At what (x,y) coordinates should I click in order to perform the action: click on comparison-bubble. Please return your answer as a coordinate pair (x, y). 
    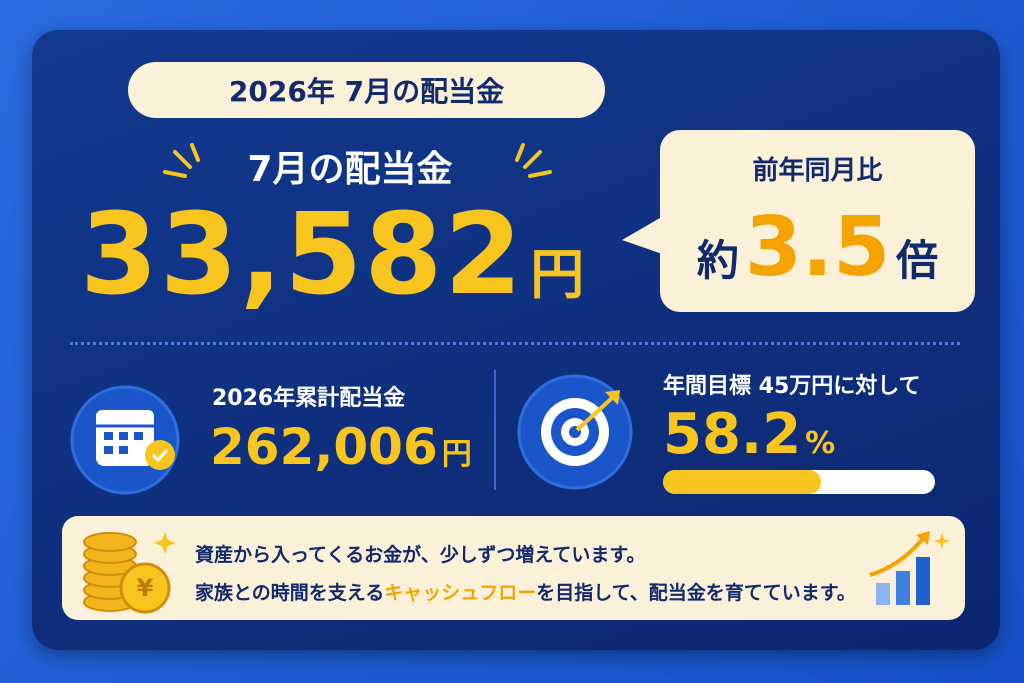
    Looking at the image, I should click on (817, 221).